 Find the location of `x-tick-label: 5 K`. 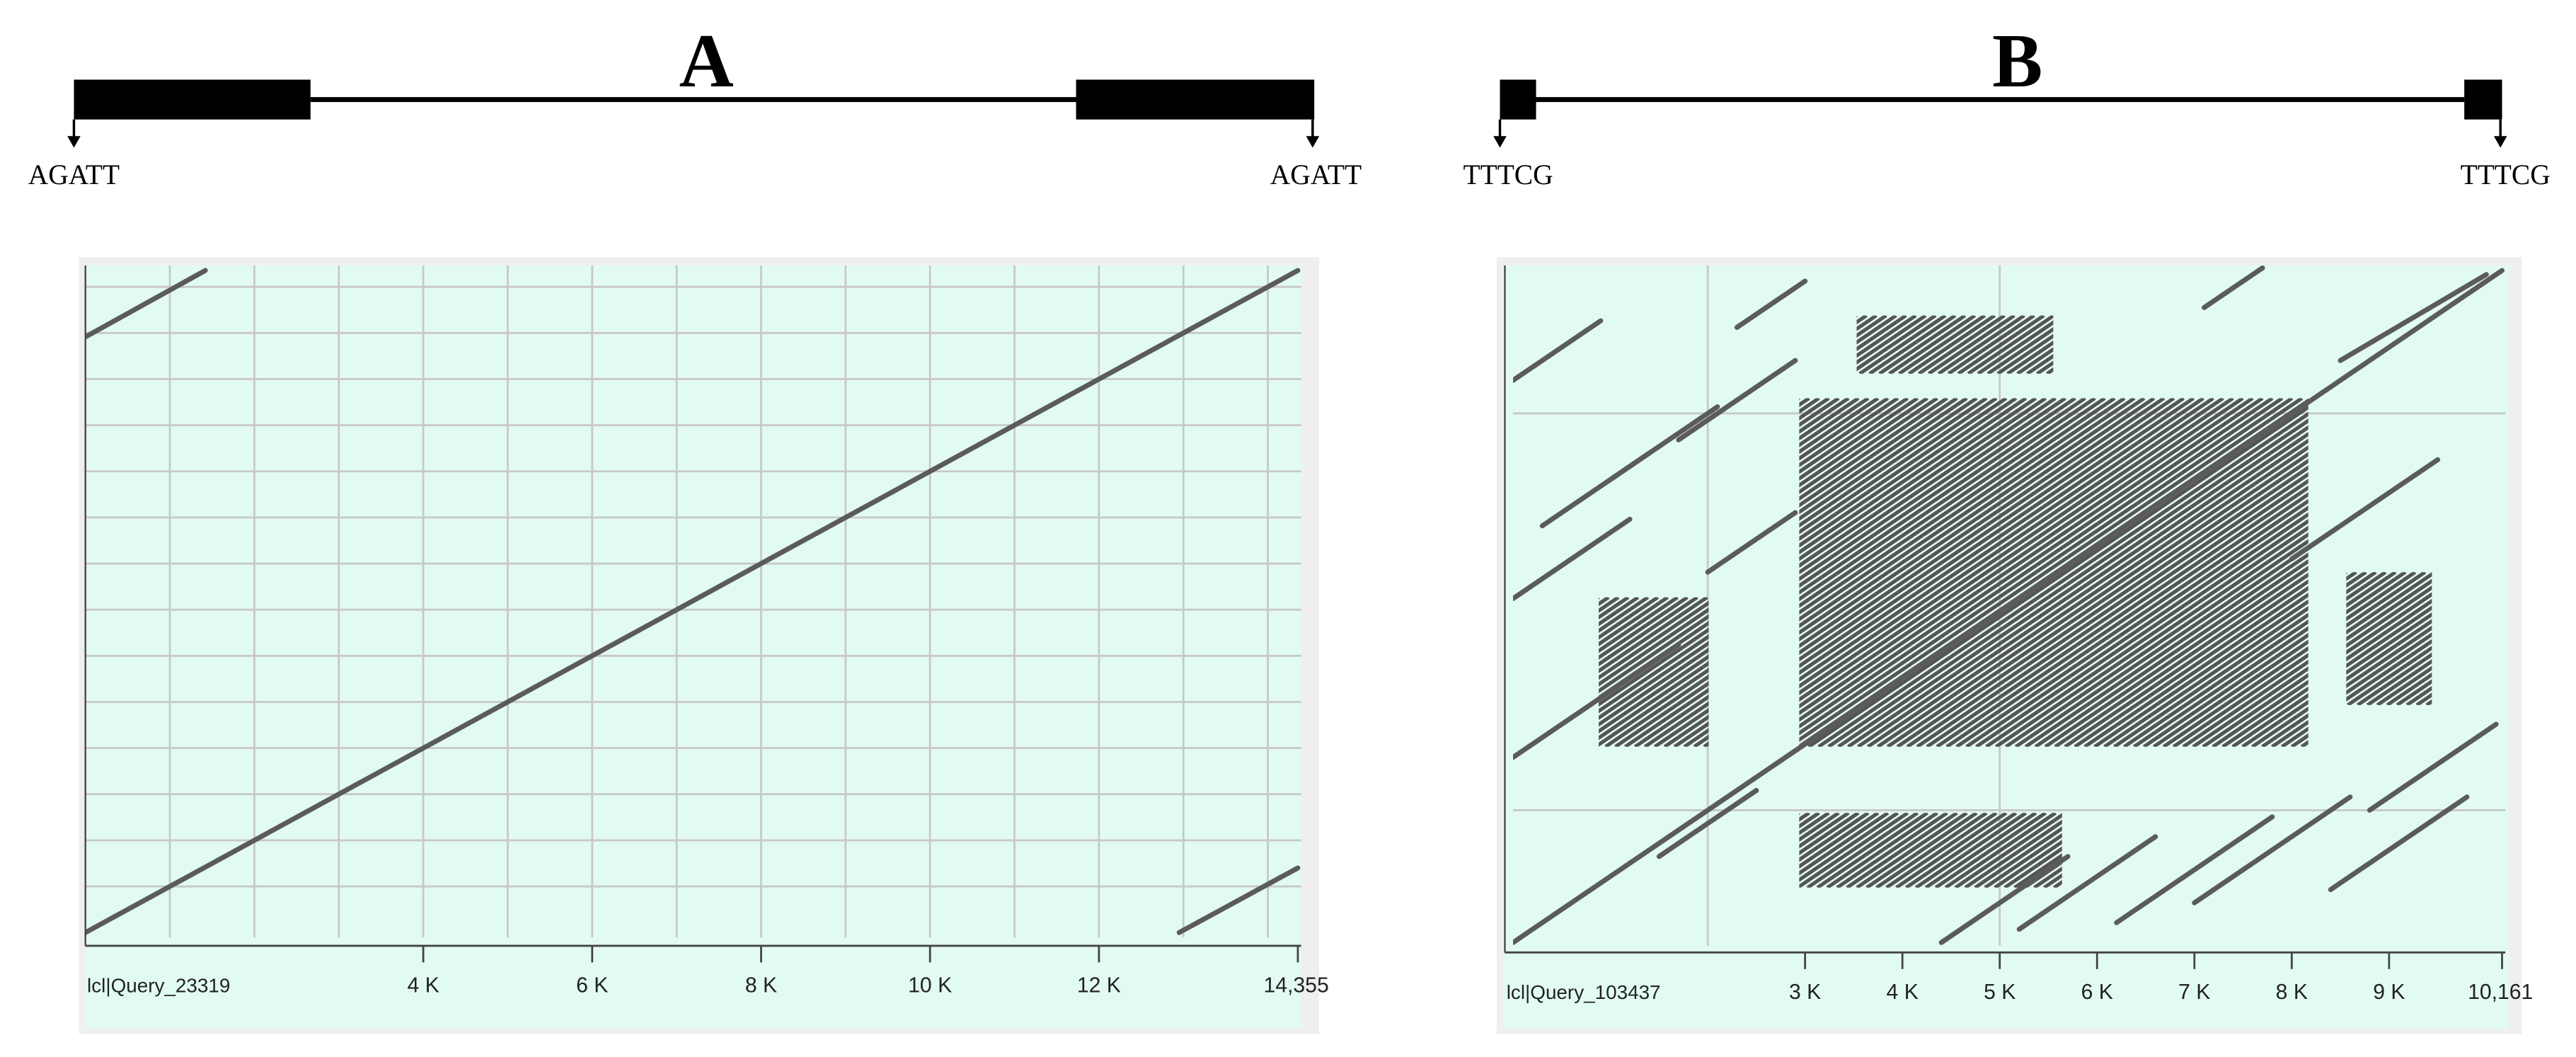

x-tick-label: 5 K is located at coordinates (2000, 992).